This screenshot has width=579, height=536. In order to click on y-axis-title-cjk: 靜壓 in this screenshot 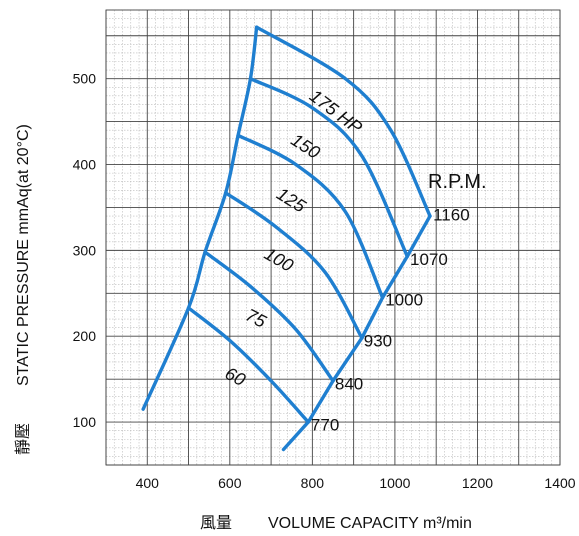, I will do `click(22, 439)`.